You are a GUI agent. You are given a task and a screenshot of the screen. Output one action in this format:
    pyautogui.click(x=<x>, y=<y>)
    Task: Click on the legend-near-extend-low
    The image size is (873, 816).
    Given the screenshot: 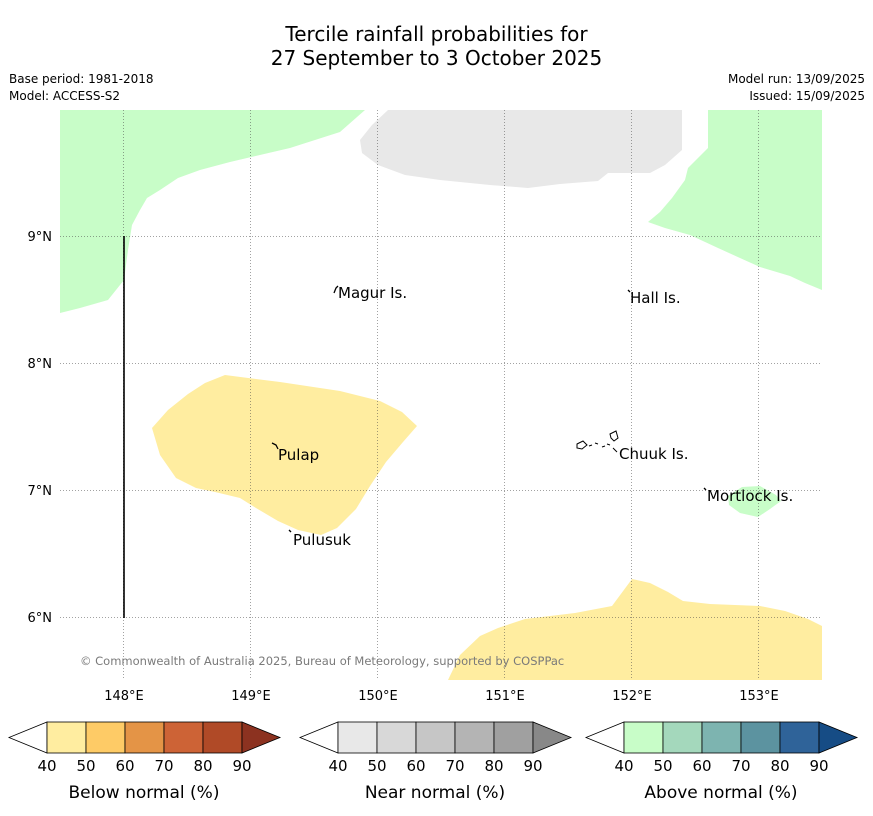 What is the action you would take?
    pyautogui.click(x=318, y=737)
    